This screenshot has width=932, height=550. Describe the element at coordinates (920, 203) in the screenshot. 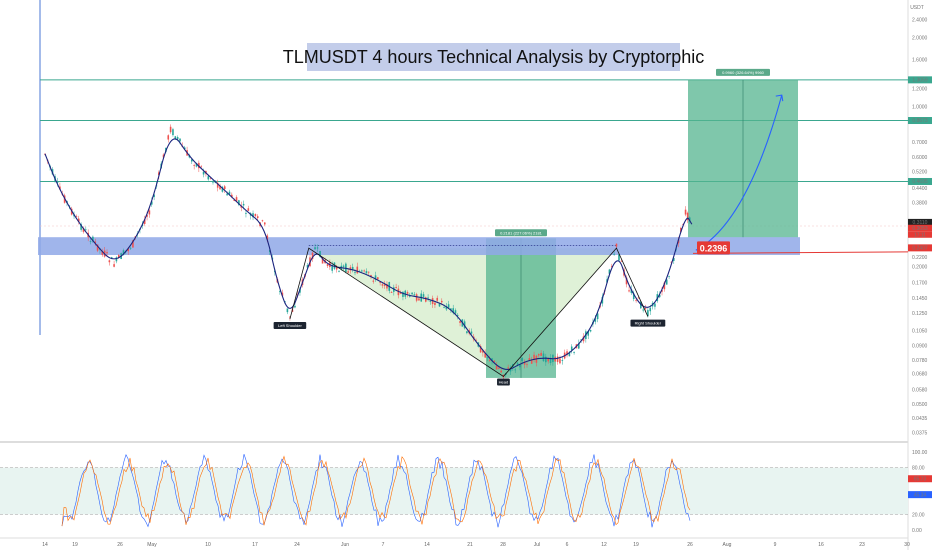

I see `y-tick-label: 0.3800` at that location.